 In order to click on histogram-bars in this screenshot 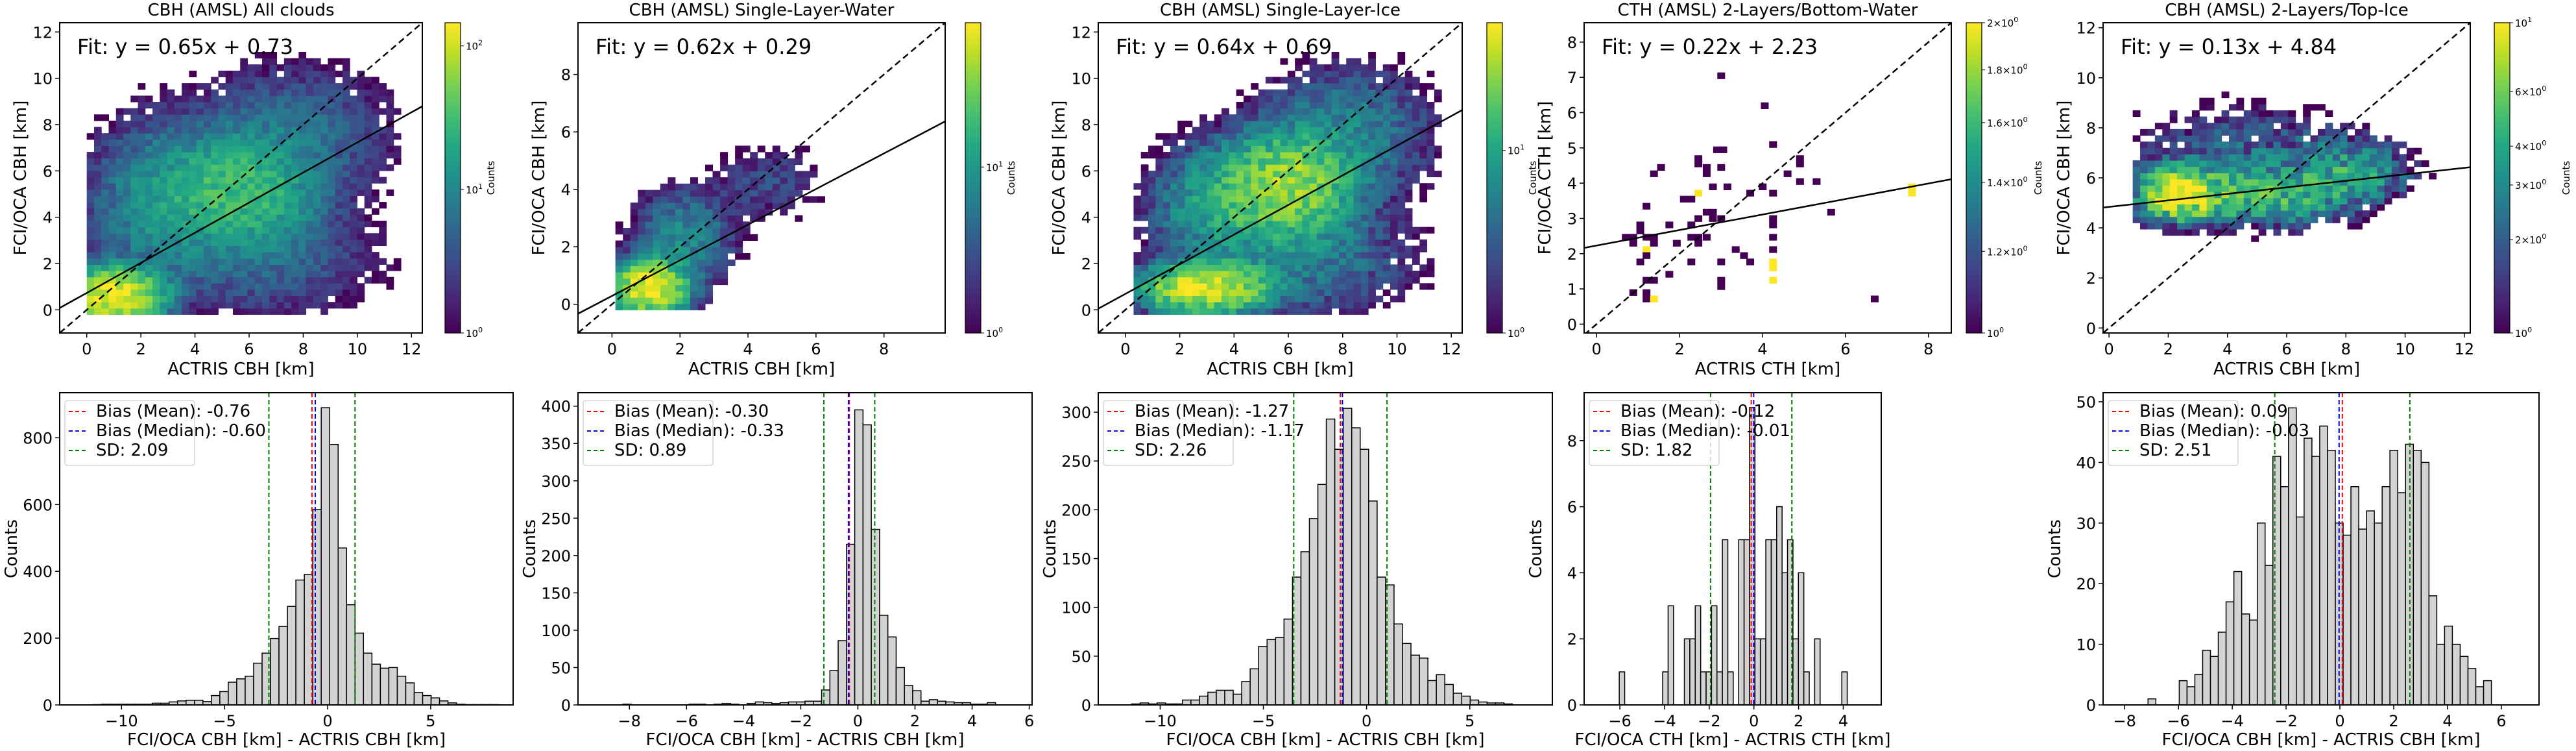, I will do `click(809, 557)`.